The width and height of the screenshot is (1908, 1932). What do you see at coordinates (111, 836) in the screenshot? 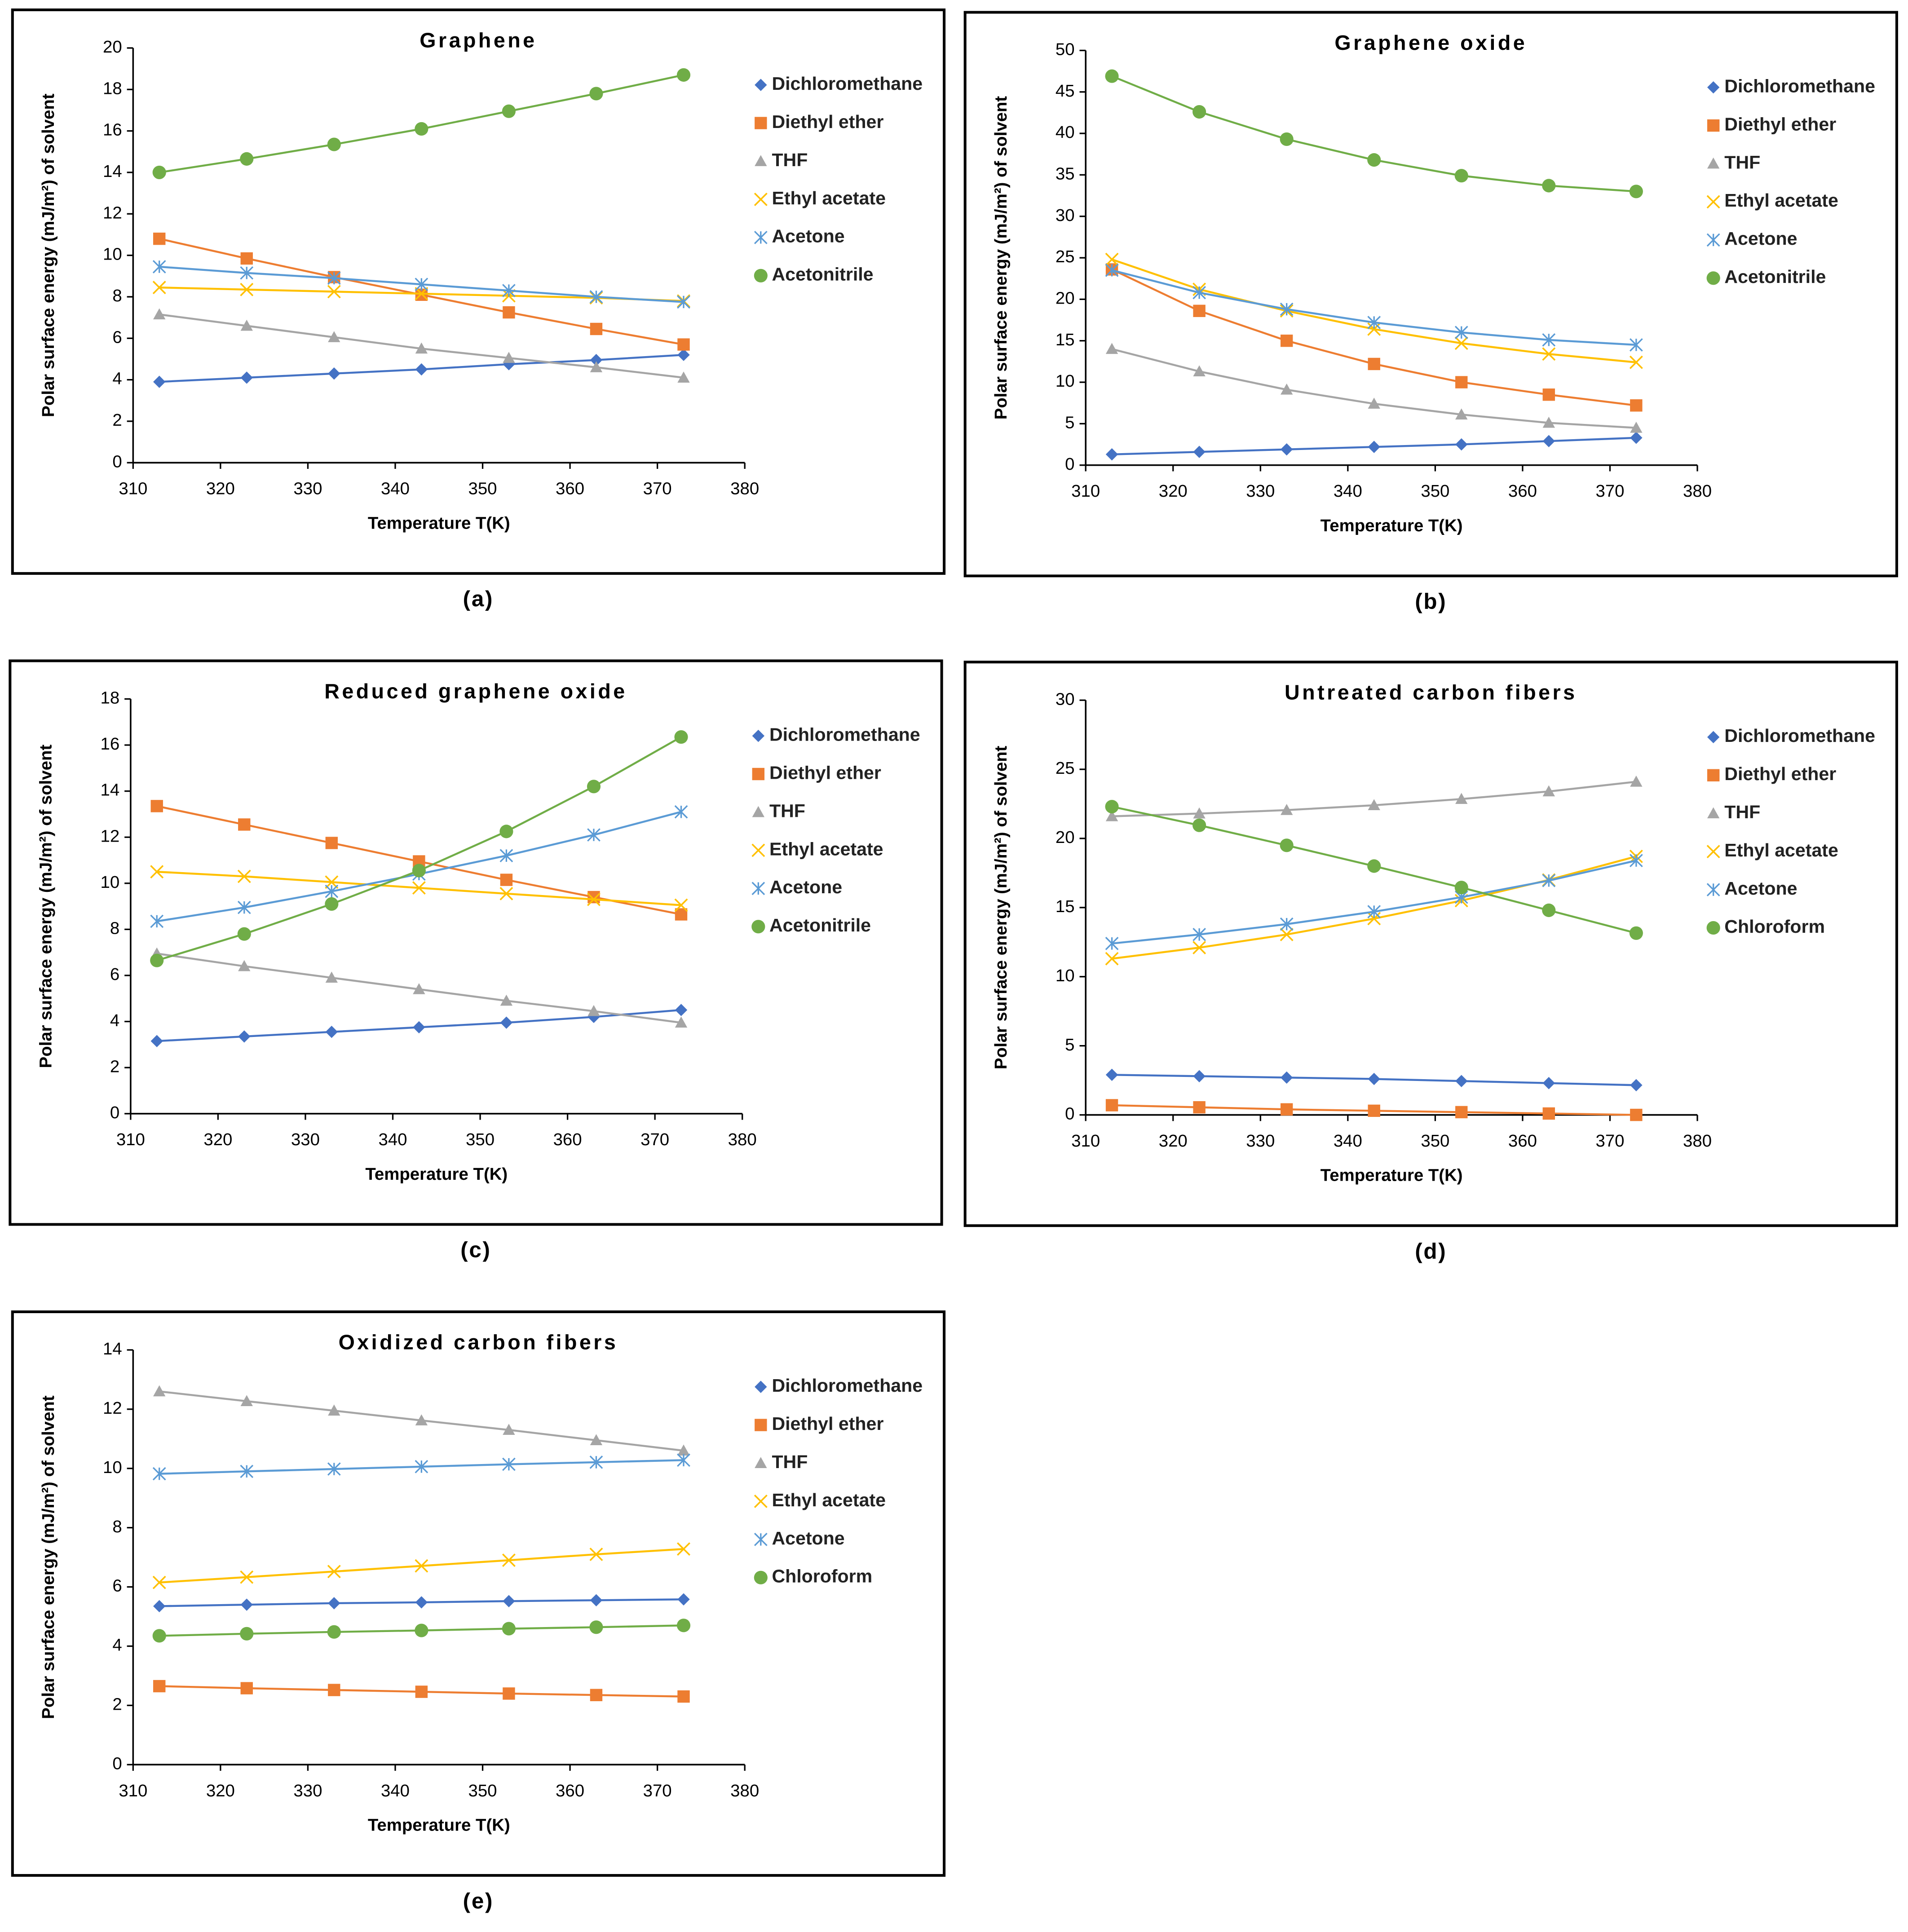
I see `y-tick-label: 12` at bounding box center [111, 836].